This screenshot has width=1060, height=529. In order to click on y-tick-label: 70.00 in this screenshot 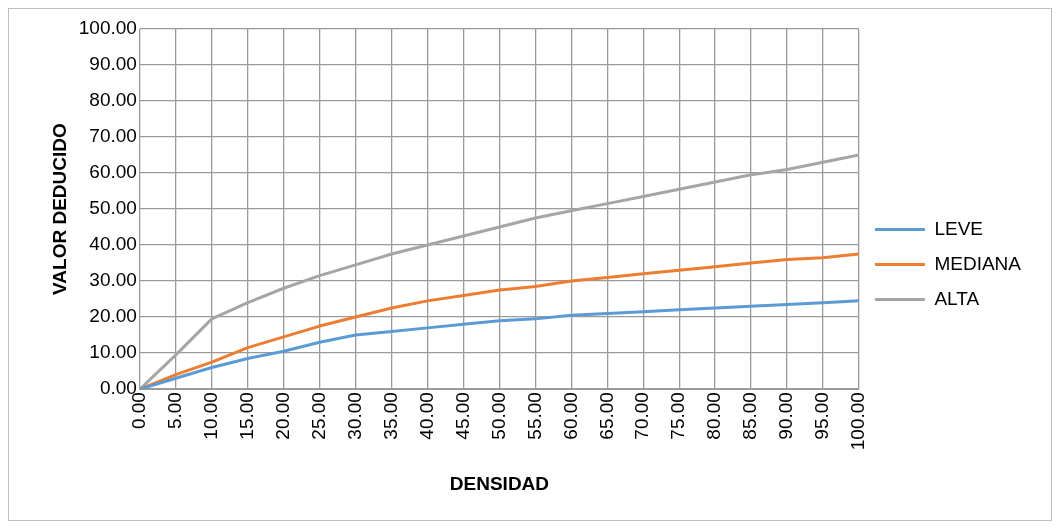, I will do `click(113, 136)`.